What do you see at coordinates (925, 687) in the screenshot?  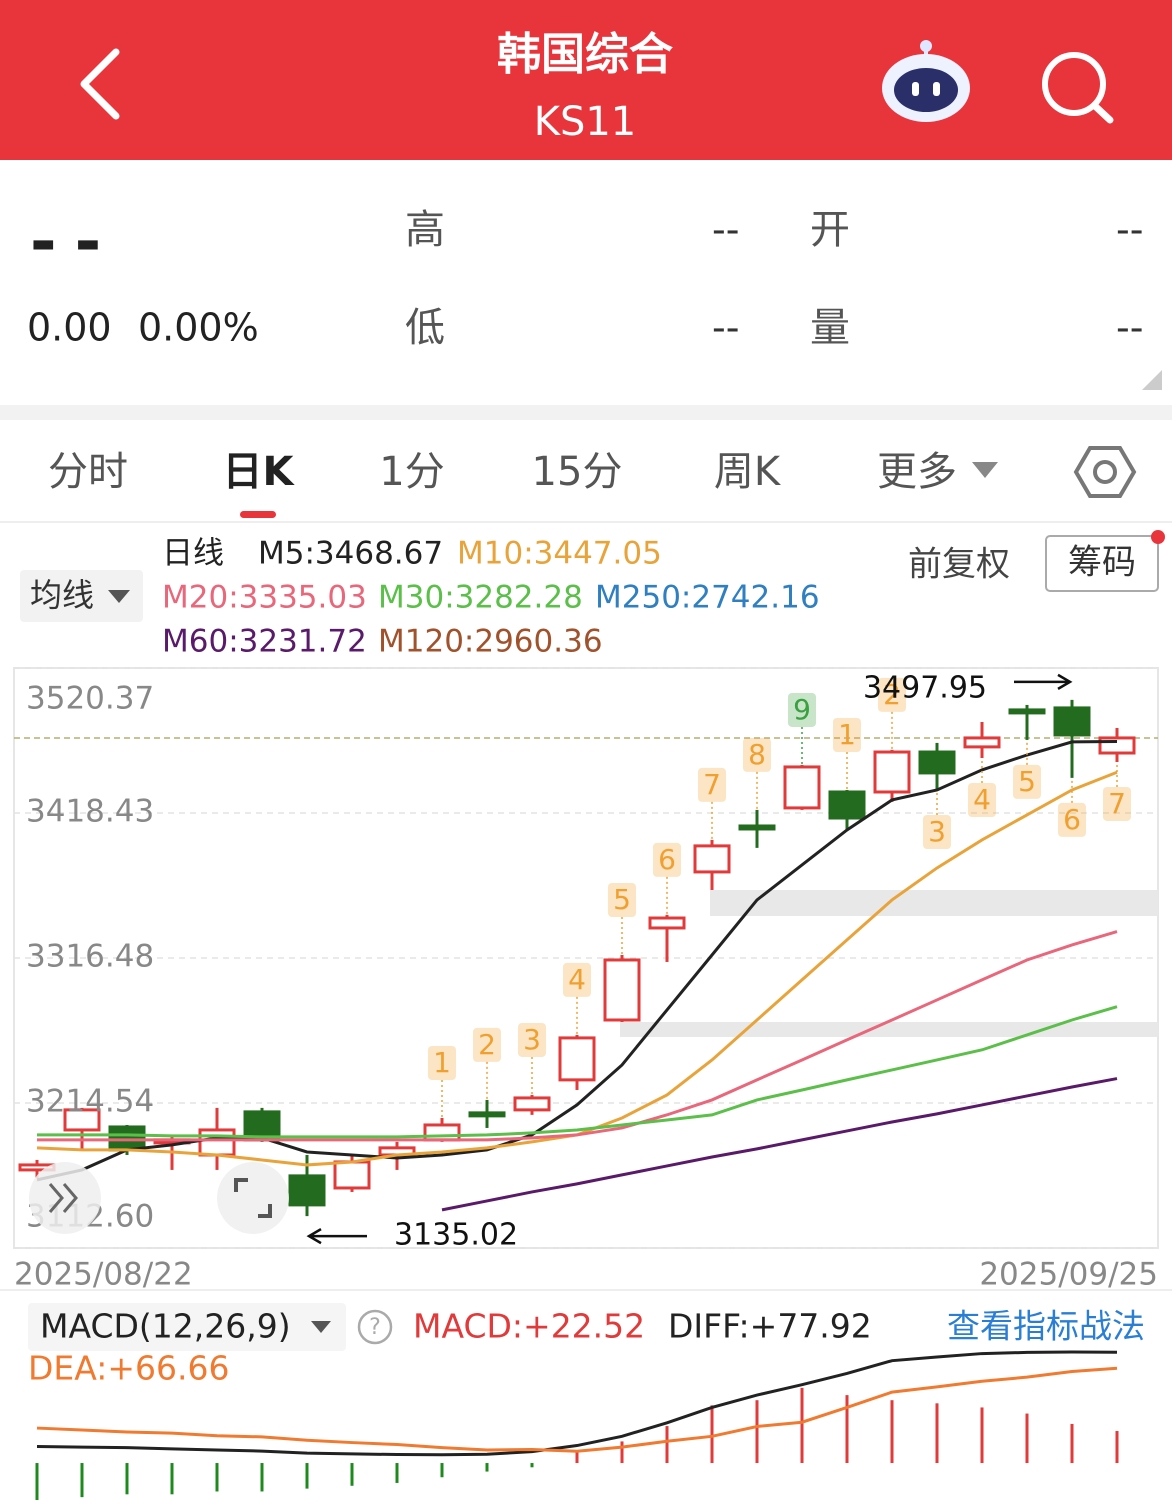 I see `max-label: 3497.95` at bounding box center [925, 687].